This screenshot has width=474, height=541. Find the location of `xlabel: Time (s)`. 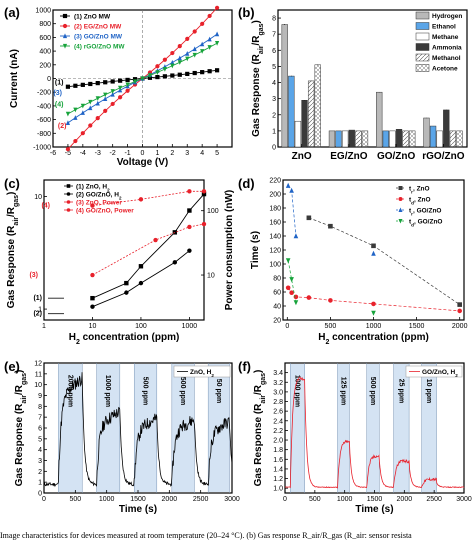

xlabel: Time (s) is located at coordinates (374, 509).